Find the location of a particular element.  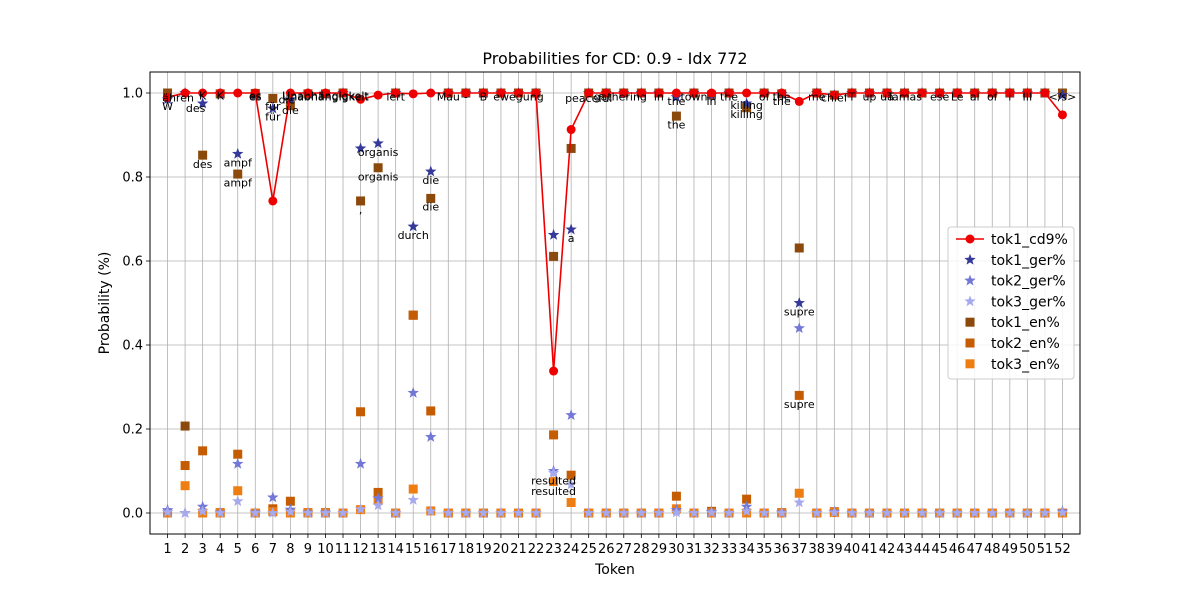

x-tick-label: 5 is located at coordinates (238, 549).